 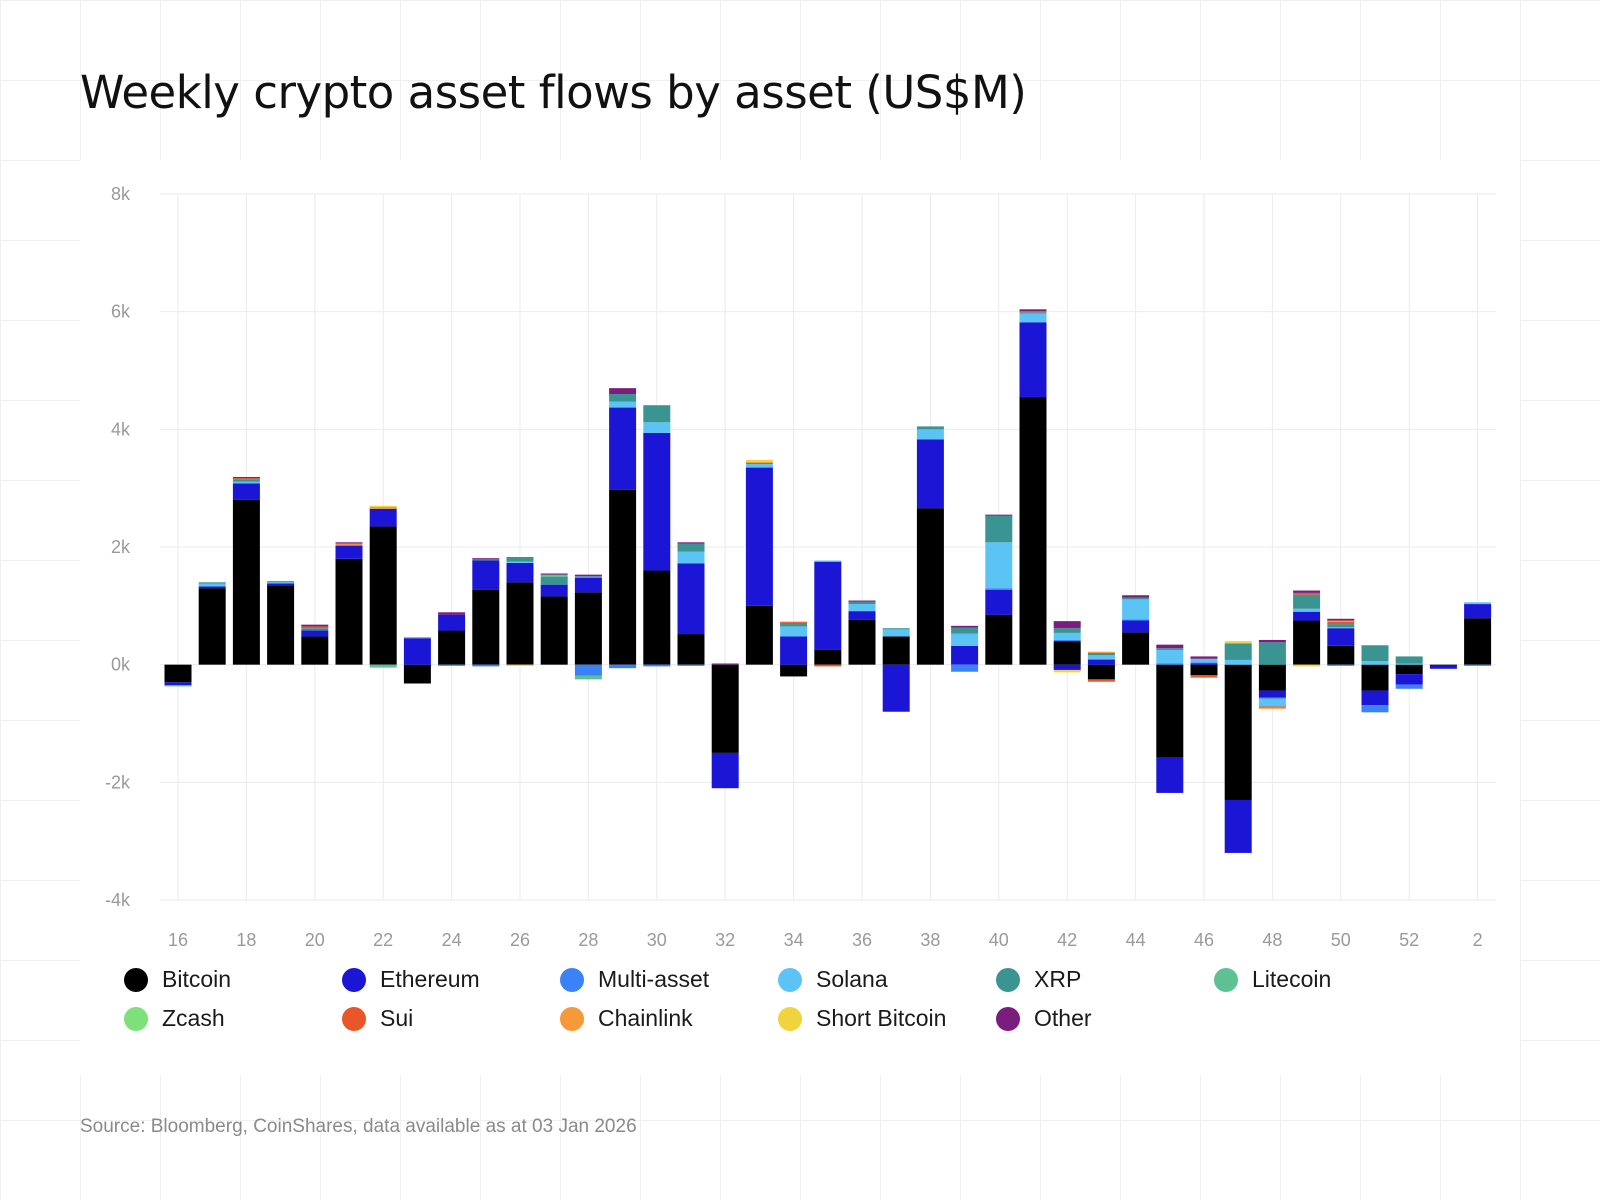 What do you see at coordinates (725, 940) in the screenshot?
I see `x-tick-label: 32` at bounding box center [725, 940].